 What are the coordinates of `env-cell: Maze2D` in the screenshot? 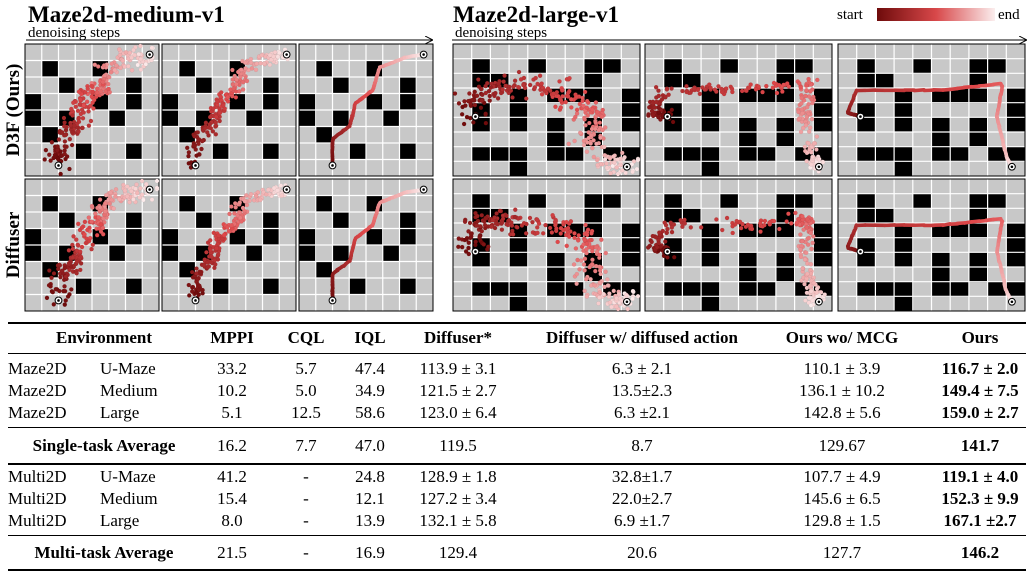 It's located at (37, 412).